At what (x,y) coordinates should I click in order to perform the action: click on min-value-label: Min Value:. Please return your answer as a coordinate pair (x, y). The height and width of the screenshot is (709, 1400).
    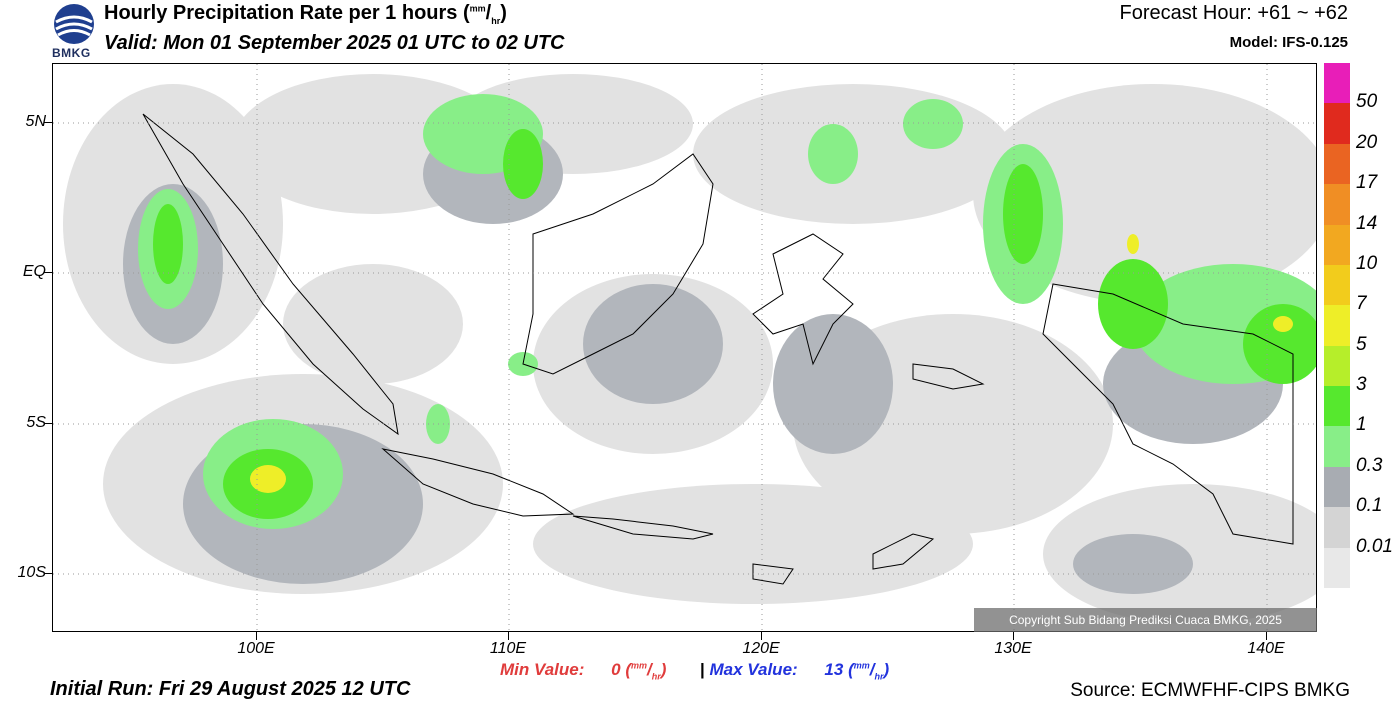
    Looking at the image, I should click on (542, 669).